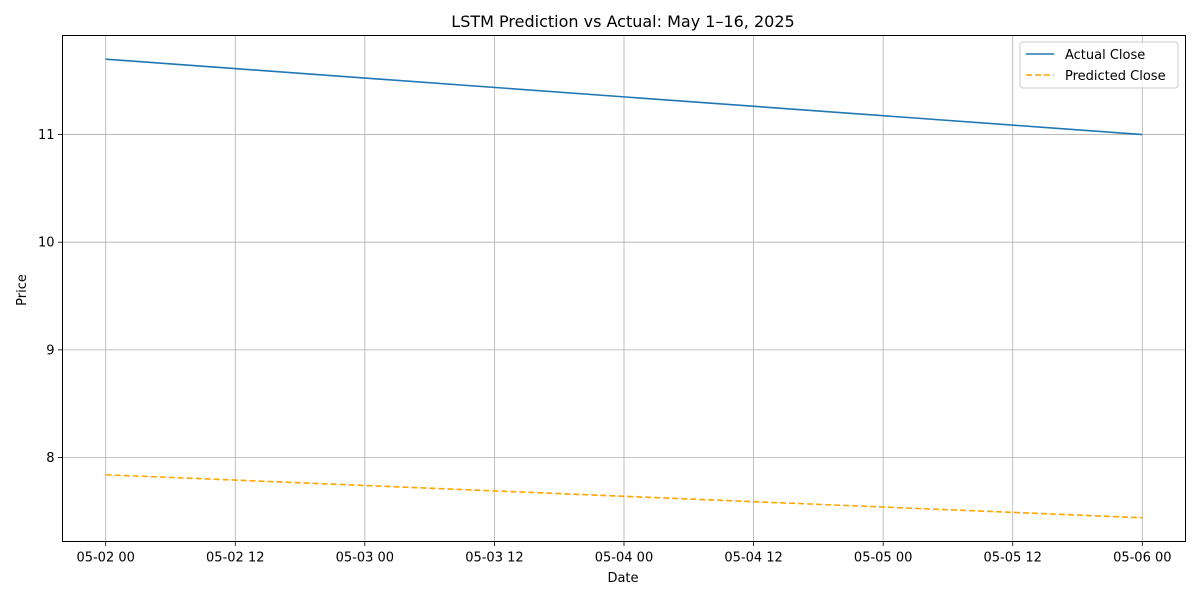  I want to click on legend-label-predicted: Predicted Close, so click(1115, 76).